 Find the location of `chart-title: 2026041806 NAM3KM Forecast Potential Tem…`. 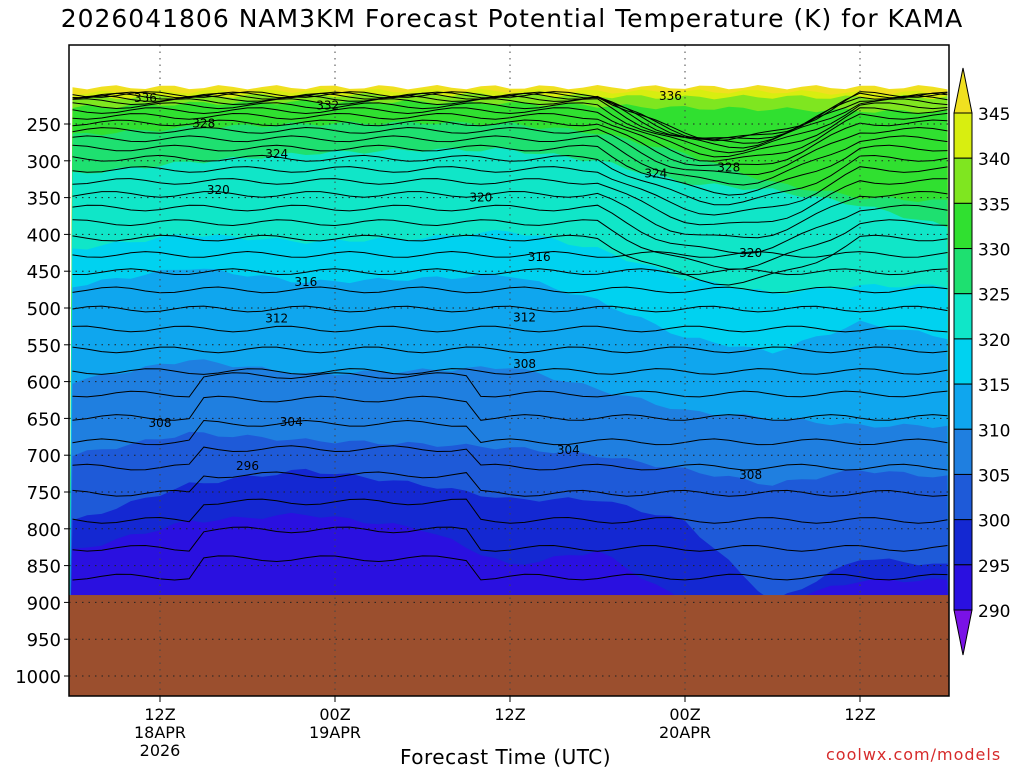

chart-title: 2026041806 NAM3KM Forecast Potential Tem… is located at coordinates (512, 18).